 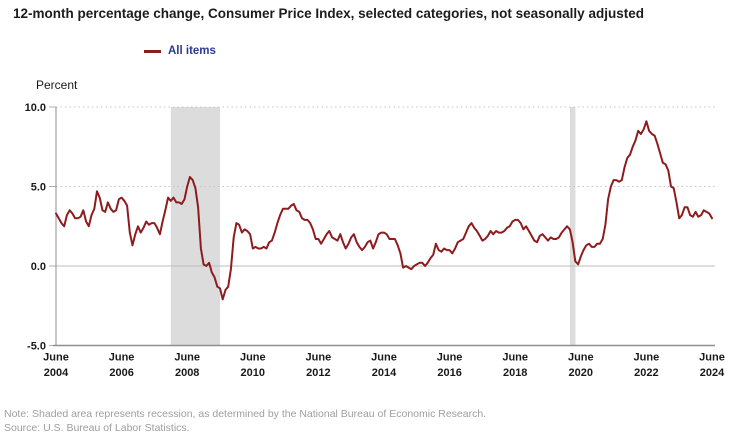 What do you see at coordinates (36, 347) in the screenshot?
I see `y-tick-label: -5.0` at bounding box center [36, 347].